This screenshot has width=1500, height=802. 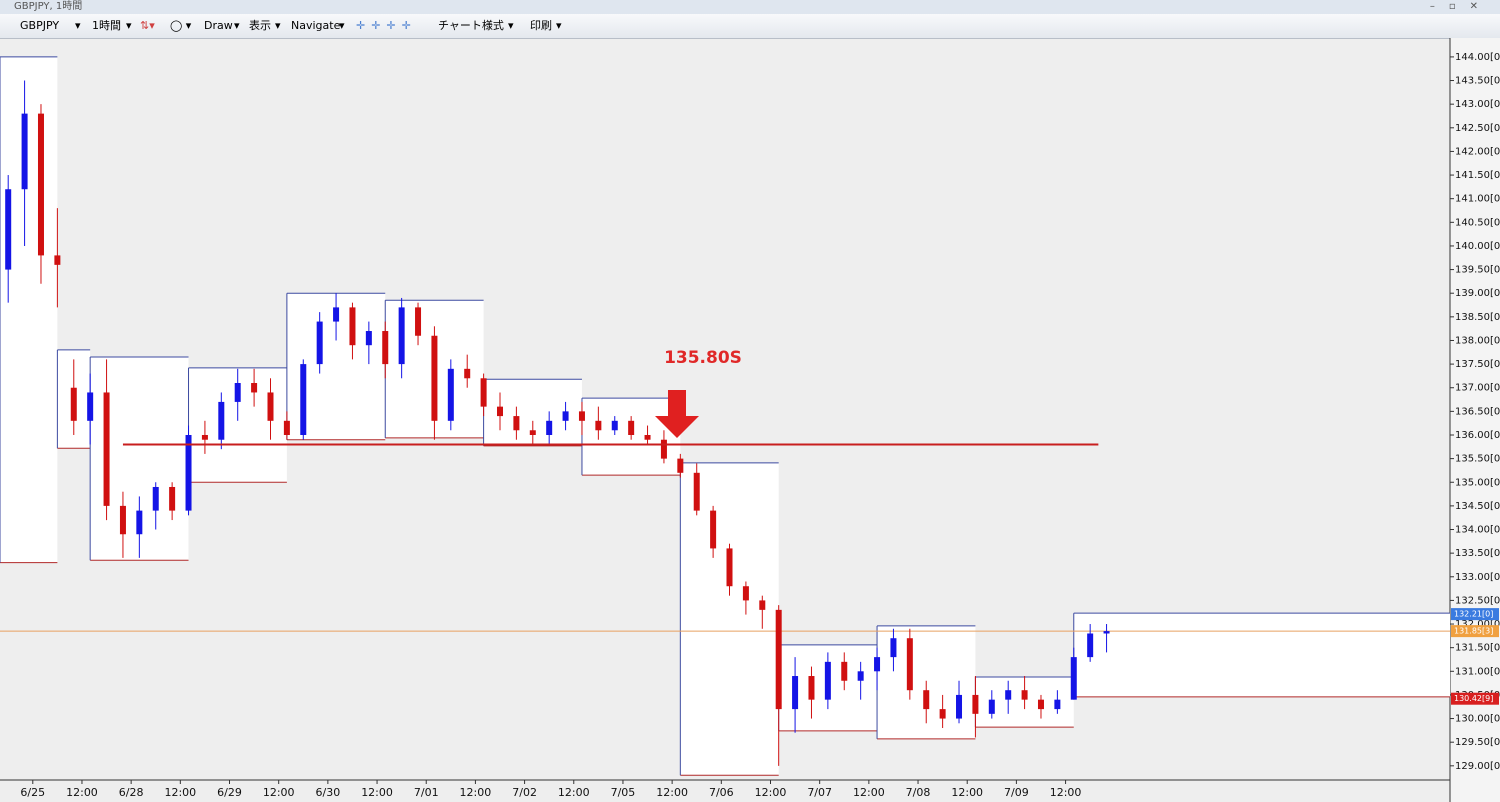 What do you see at coordinates (1477, 648) in the screenshot?
I see `y-tick-label: 131.50[0]` at bounding box center [1477, 648].